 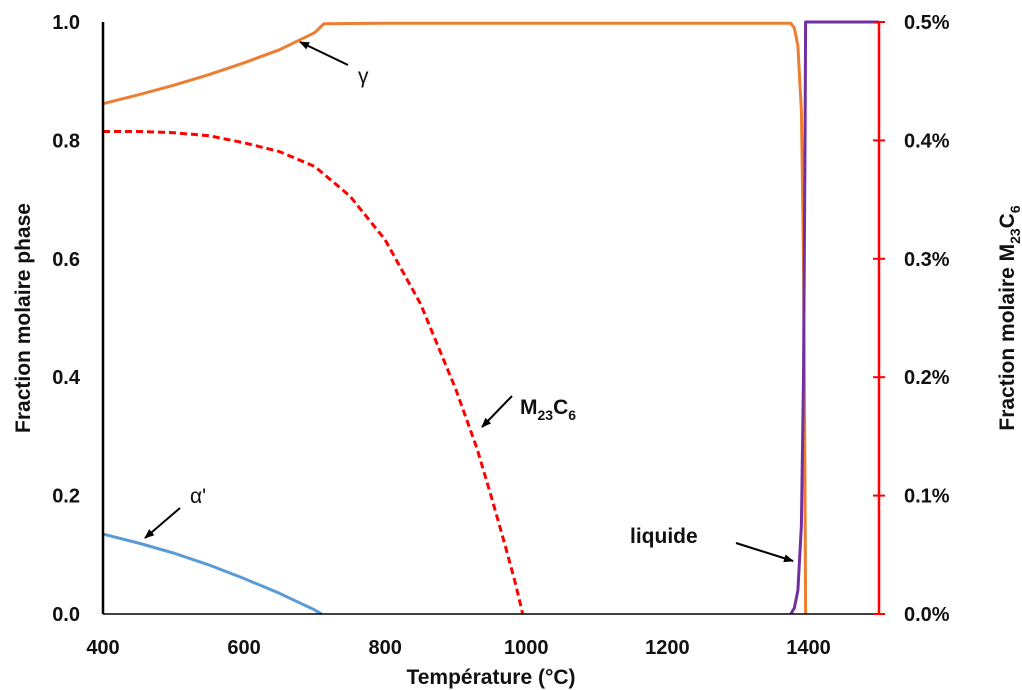 What do you see at coordinates (198, 496) in the screenshot?
I see `annotation-alpha-label: α'` at bounding box center [198, 496].